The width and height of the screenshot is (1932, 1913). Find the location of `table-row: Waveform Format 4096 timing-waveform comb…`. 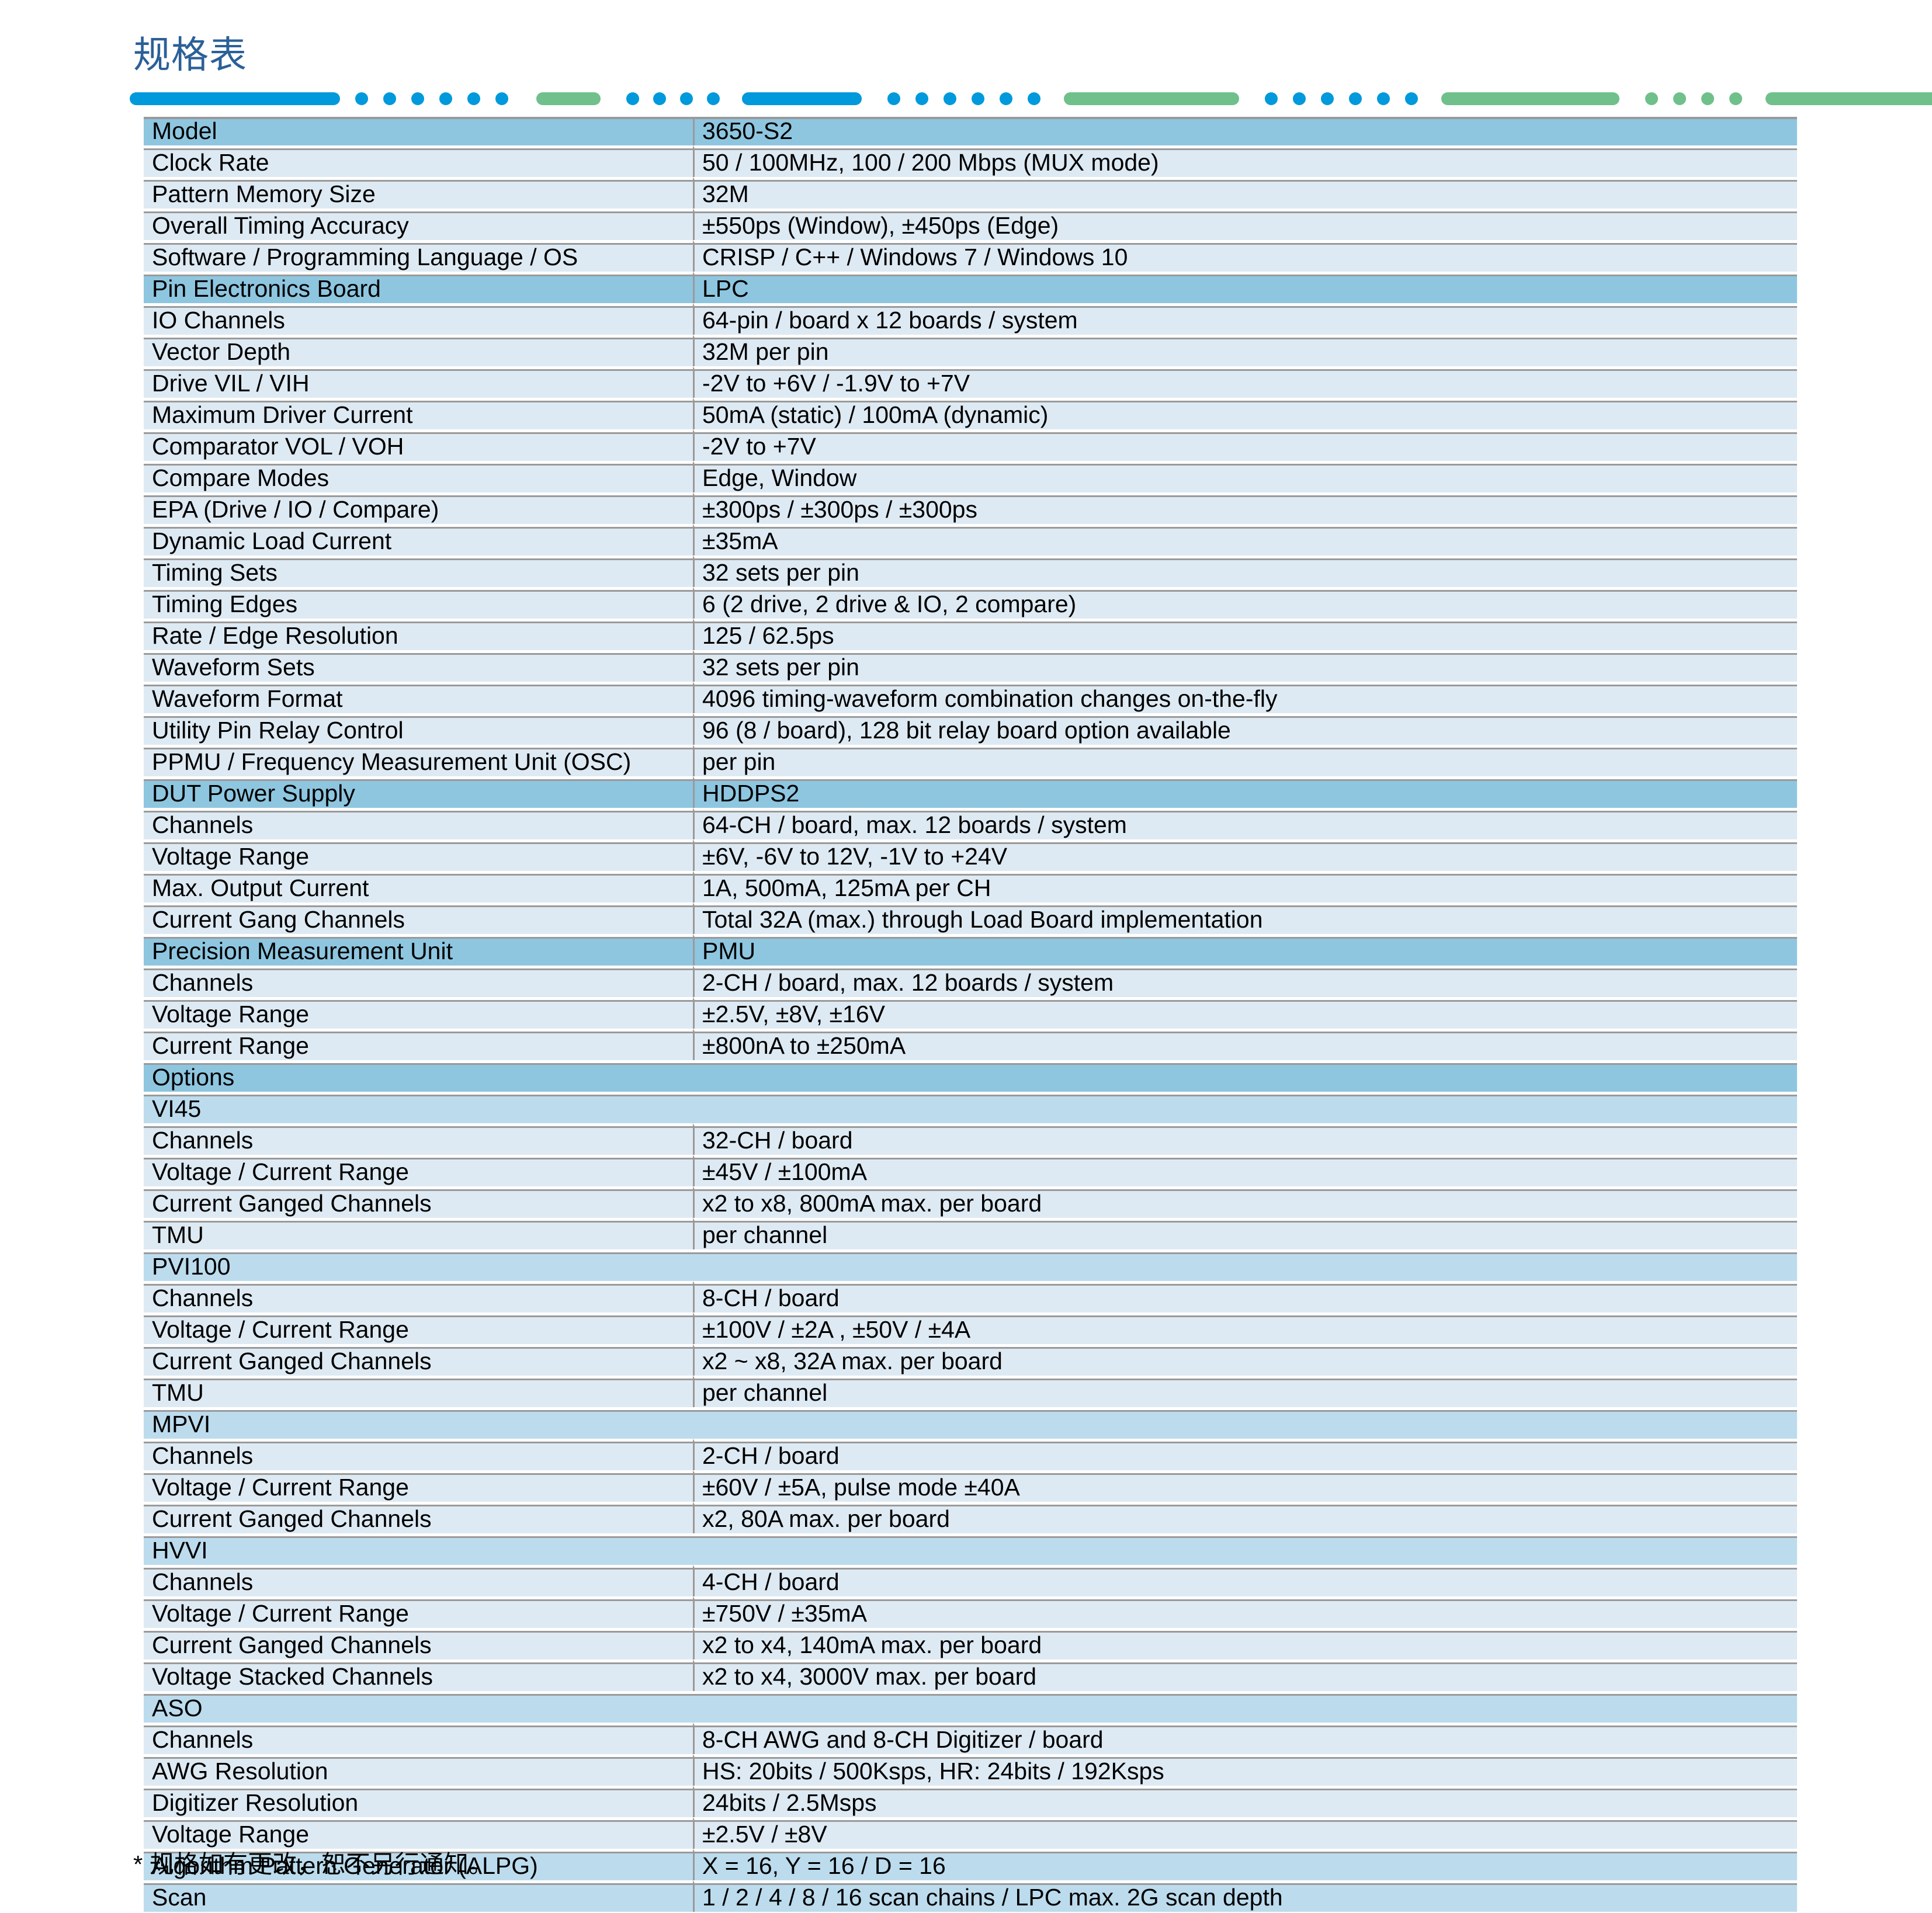

table-row: Waveform Format 4096 timing-waveform comb… is located at coordinates (971, 697).